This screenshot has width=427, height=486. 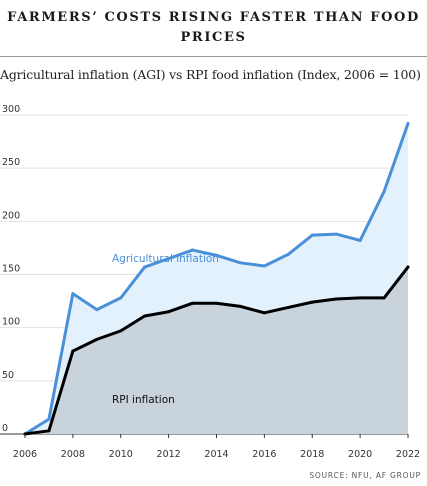 What do you see at coordinates (143, 400) in the screenshot?
I see `series-label-rpi: RPI inflation` at bounding box center [143, 400].